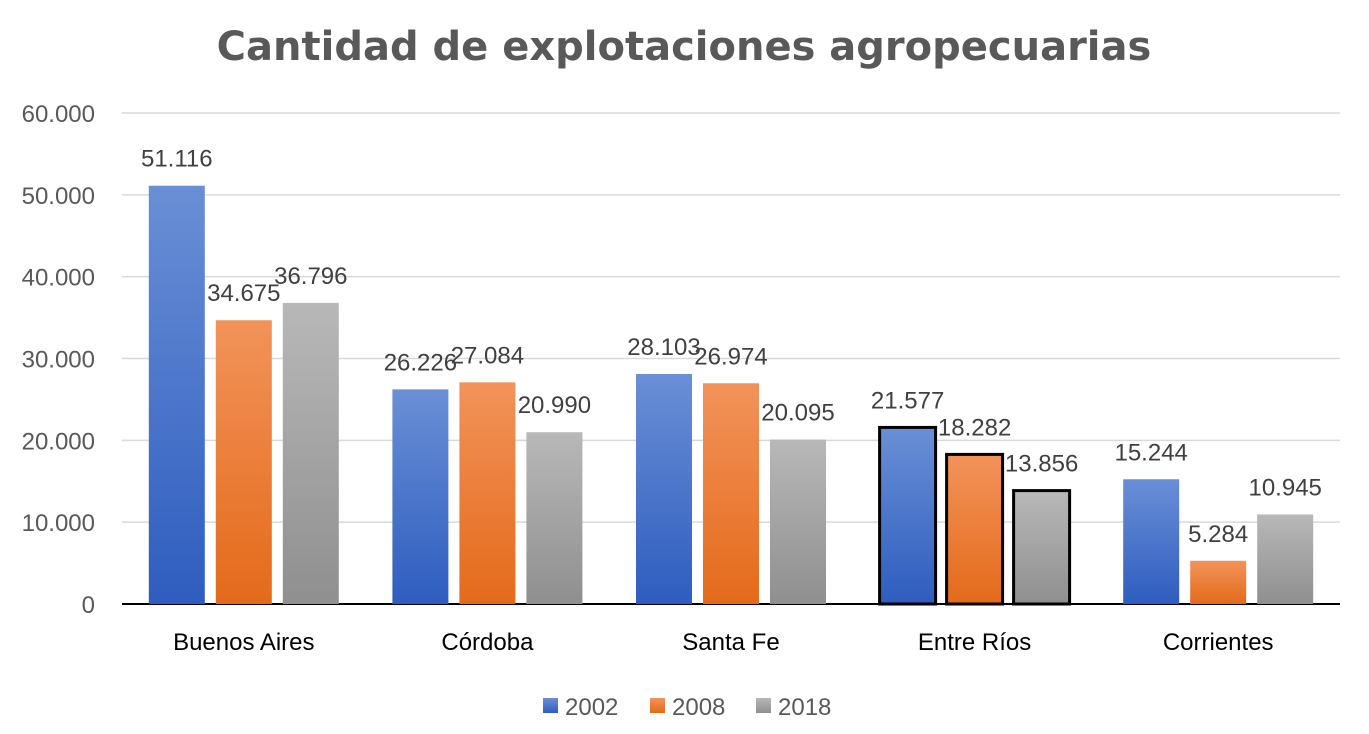  Describe the element at coordinates (663, 347) in the screenshot. I see `data-label: 28.103` at that location.